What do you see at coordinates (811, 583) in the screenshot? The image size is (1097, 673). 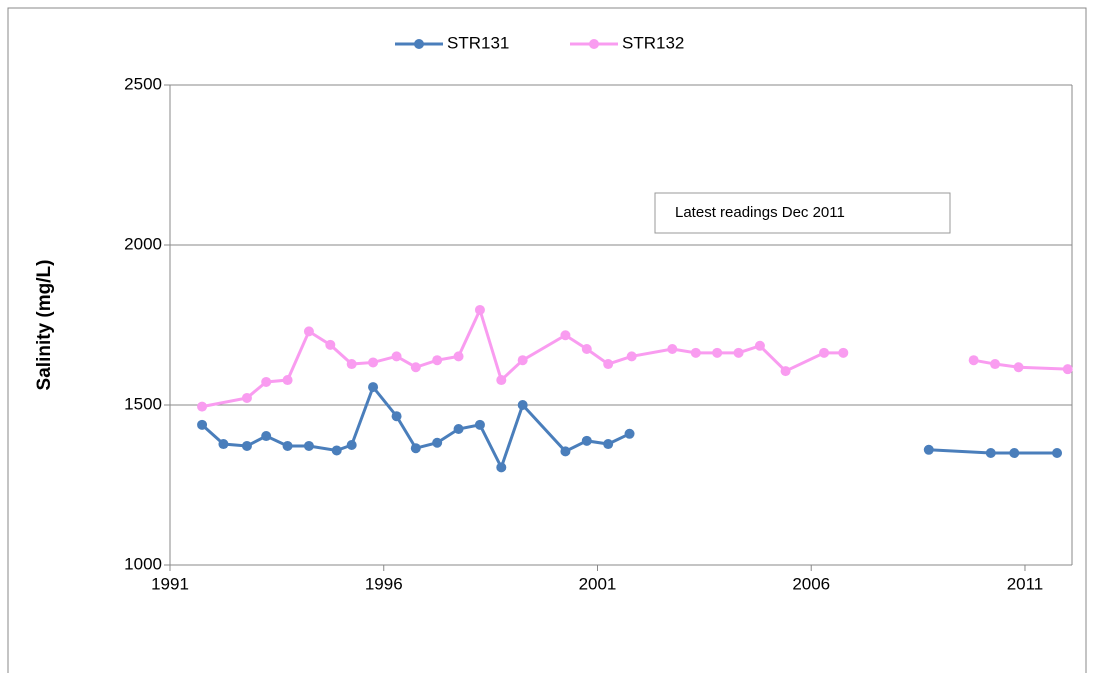 I see `x-tick-label: 2006` at bounding box center [811, 583].